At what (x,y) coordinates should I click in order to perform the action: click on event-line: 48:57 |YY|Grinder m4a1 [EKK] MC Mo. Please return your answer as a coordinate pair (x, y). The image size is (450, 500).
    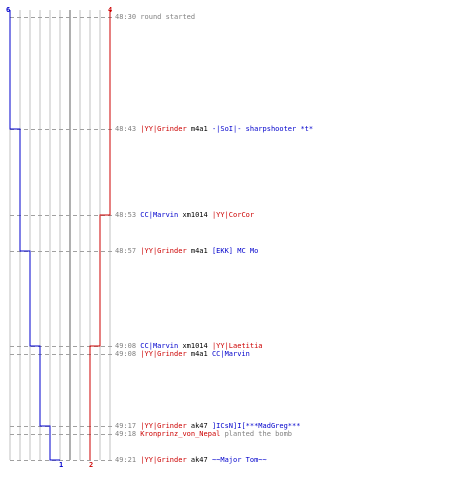
    Looking at the image, I should click on (186, 251).